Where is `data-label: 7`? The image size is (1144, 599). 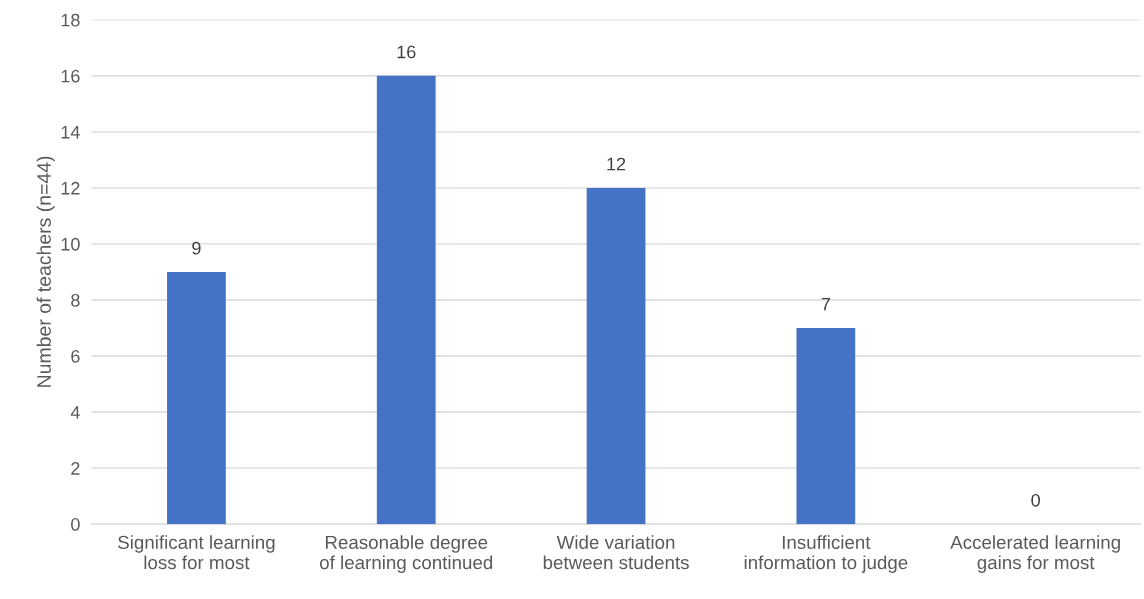 data-label: 7 is located at coordinates (825, 304).